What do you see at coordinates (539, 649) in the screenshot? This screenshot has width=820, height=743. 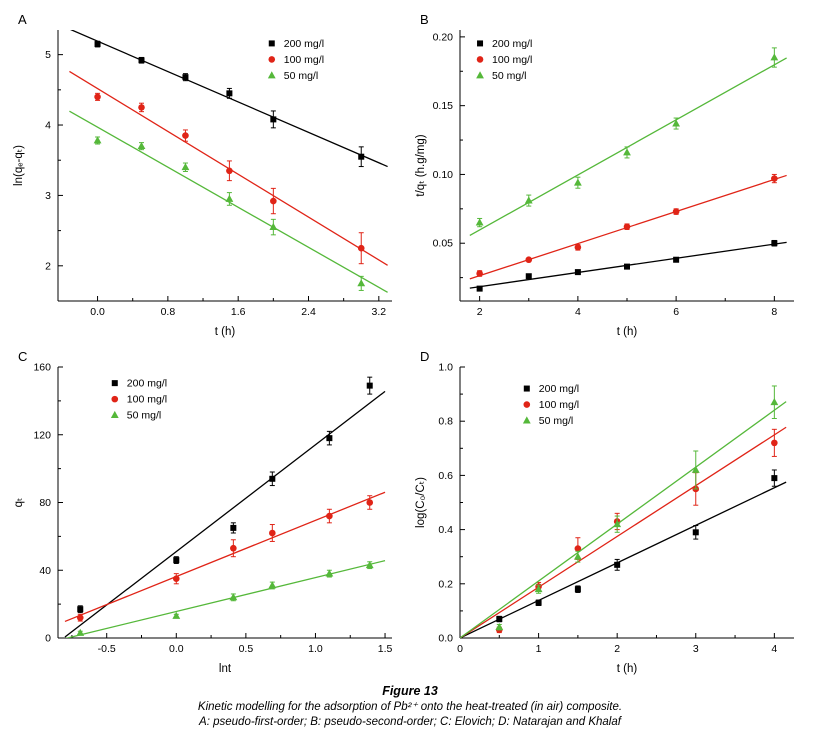 I see `x-tick-label: 1` at bounding box center [539, 649].